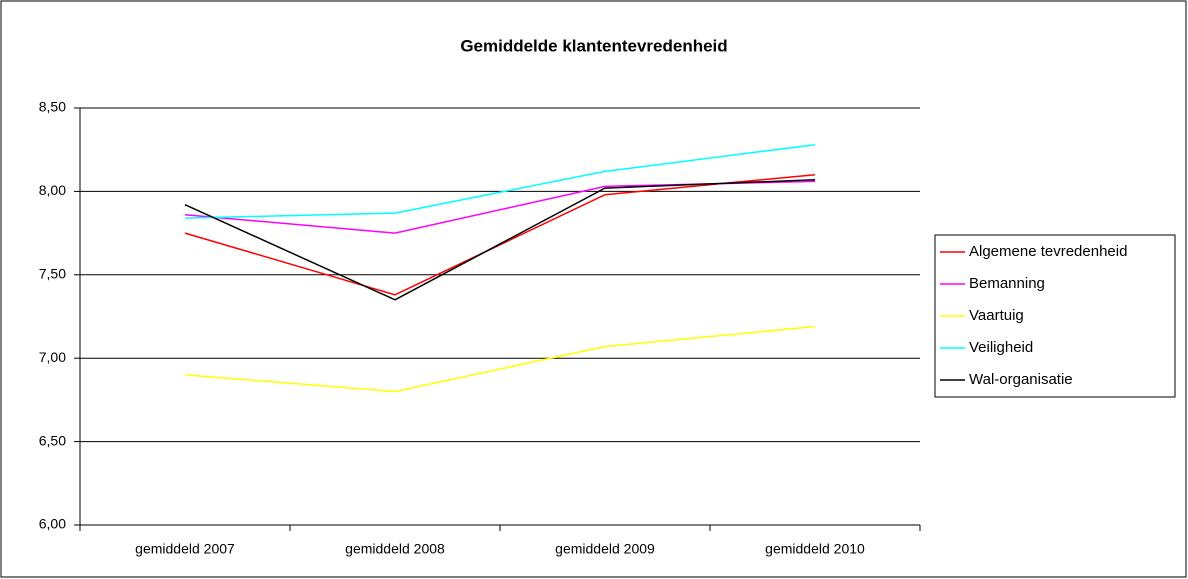 This screenshot has height=579, width=1188. I want to click on legend-label: Wal-organisatie, so click(1021, 379).